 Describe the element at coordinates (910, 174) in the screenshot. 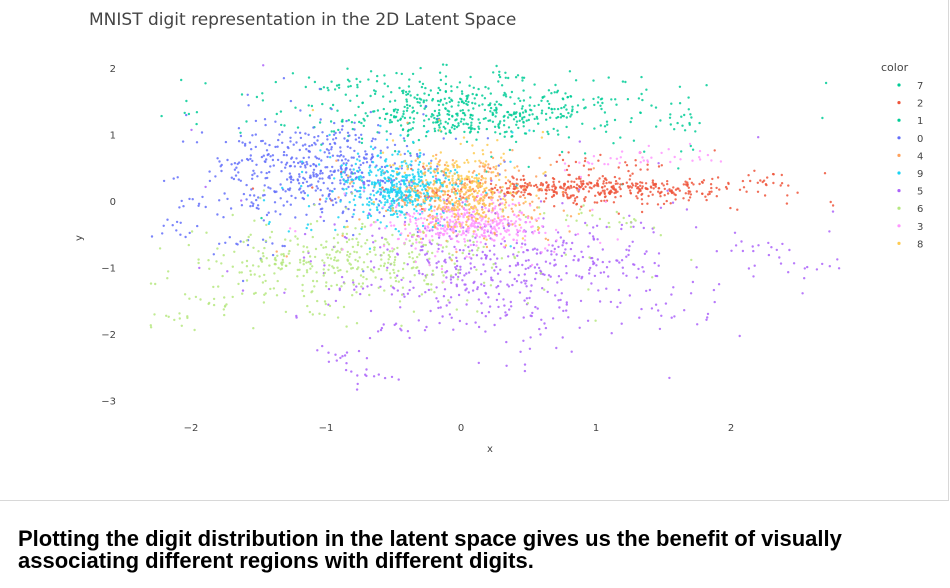

I see `legend-item-9: 9` at that location.